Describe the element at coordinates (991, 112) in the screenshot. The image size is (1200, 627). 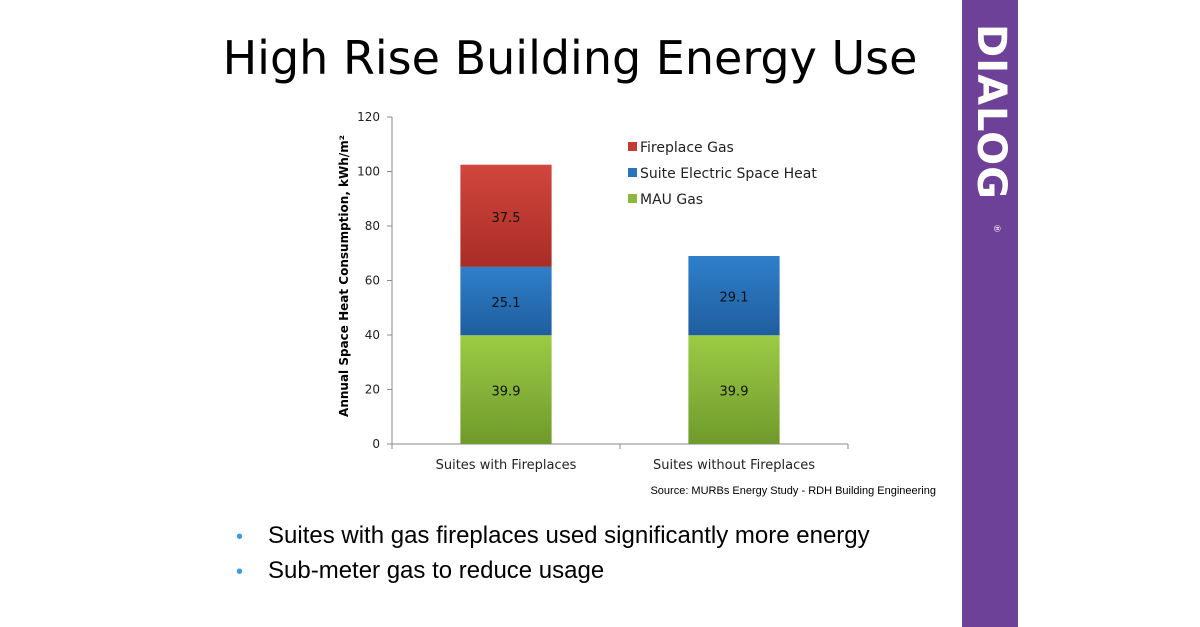
I see `logo-text: DIALOG` at that location.